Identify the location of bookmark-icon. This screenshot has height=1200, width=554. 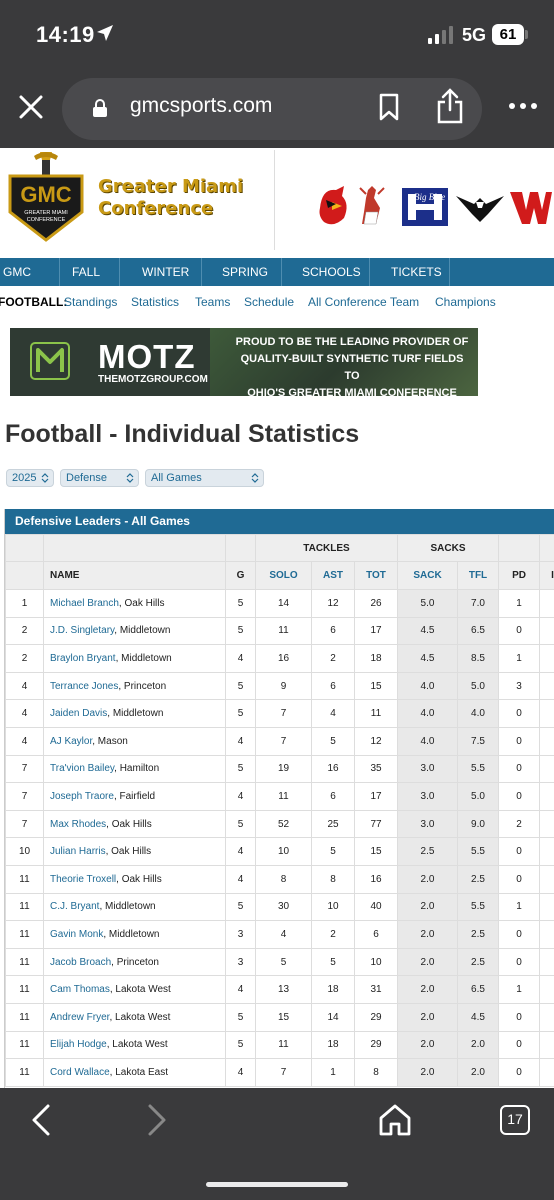
(389, 107).